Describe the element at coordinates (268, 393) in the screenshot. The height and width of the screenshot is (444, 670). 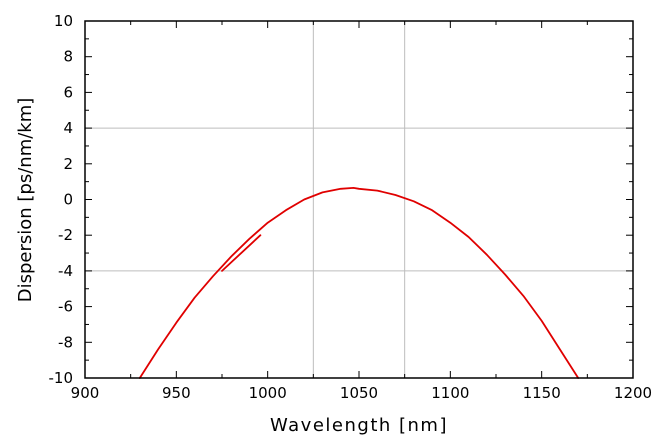
I see `x-tick-label: 1000` at that location.